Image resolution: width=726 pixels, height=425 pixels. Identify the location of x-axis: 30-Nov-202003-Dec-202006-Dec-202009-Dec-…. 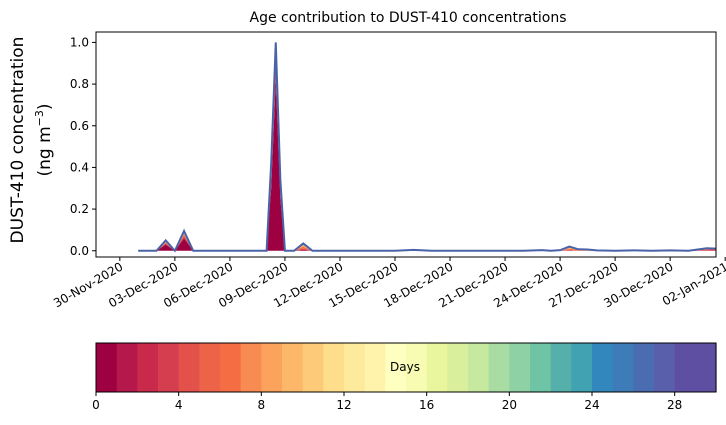
(388, 283).